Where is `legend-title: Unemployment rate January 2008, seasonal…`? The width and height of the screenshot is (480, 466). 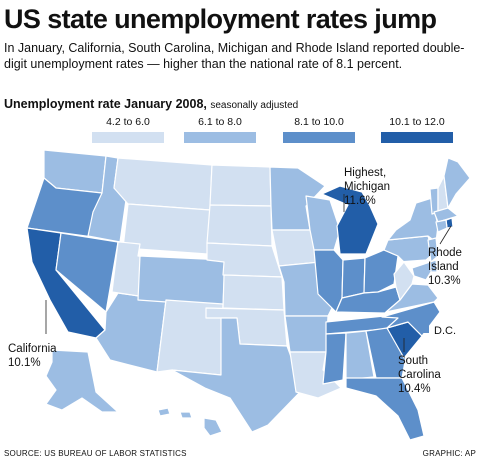
legend-title: Unemployment rate January 2008, seasonal… is located at coordinates (151, 104).